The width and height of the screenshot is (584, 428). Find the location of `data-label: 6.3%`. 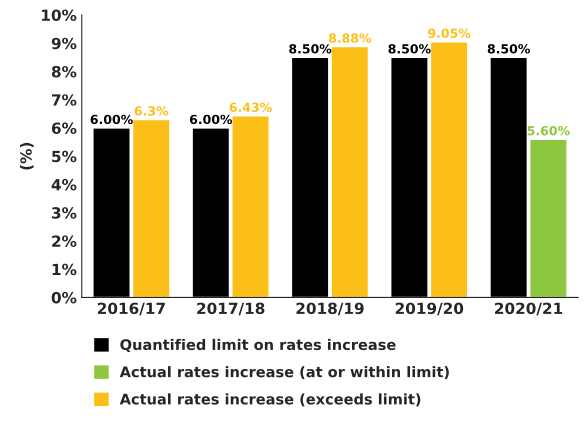

data-label: 6.3% is located at coordinates (151, 111).